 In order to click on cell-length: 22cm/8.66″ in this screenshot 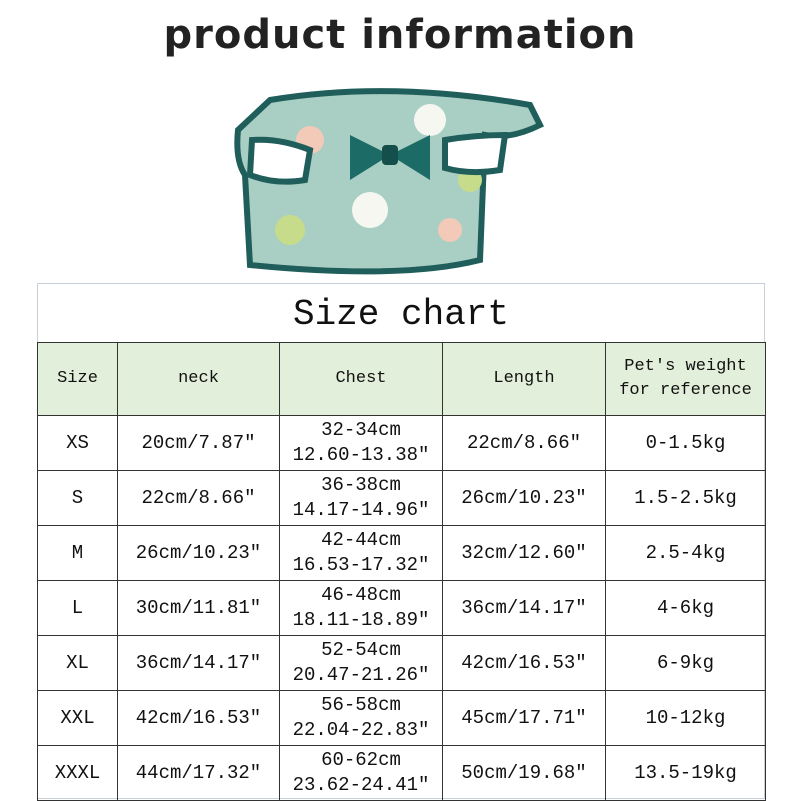, I will do `click(524, 443)`.